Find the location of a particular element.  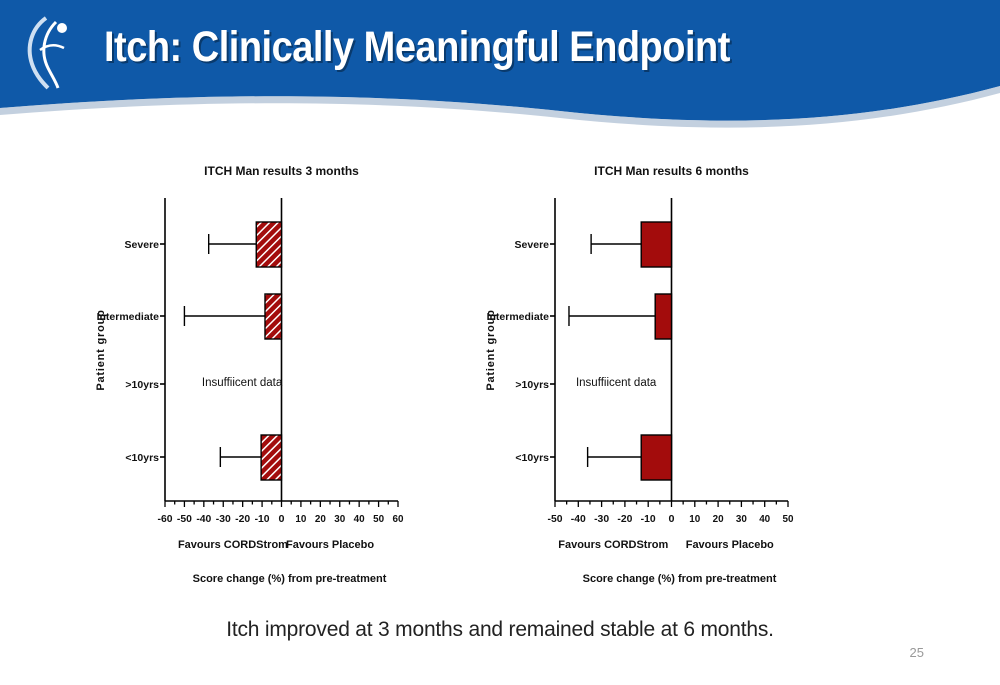

slide-title: Itch: Clinically Meaningful Endpoint is located at coordinates (417, 48).